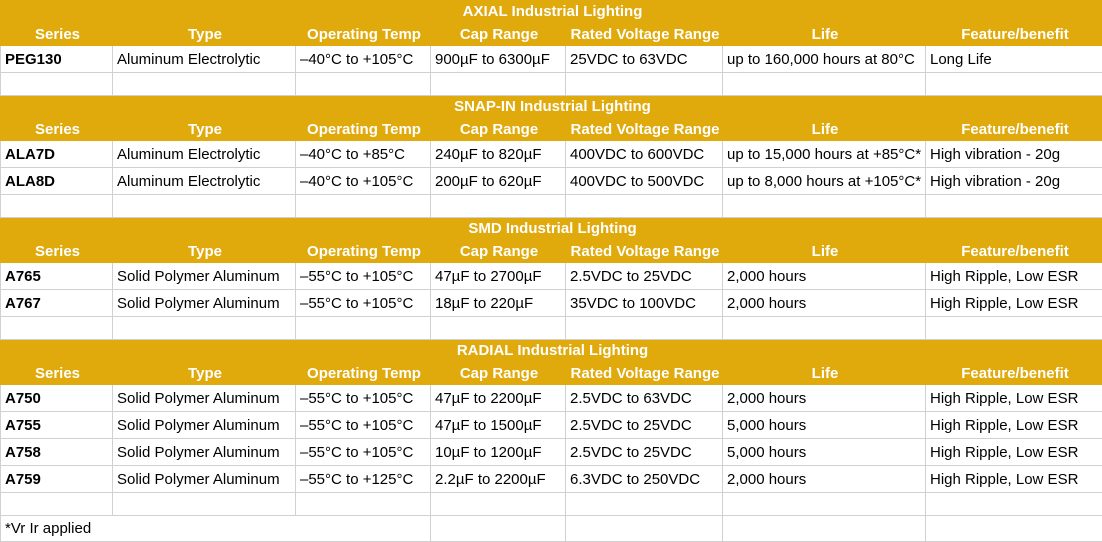 The height and width of the screenshot is (542, 1102). Describe the element at coordinates (551, 229) in the screenshot. I see `table-row: SMD Industrial Lighting` at that location.